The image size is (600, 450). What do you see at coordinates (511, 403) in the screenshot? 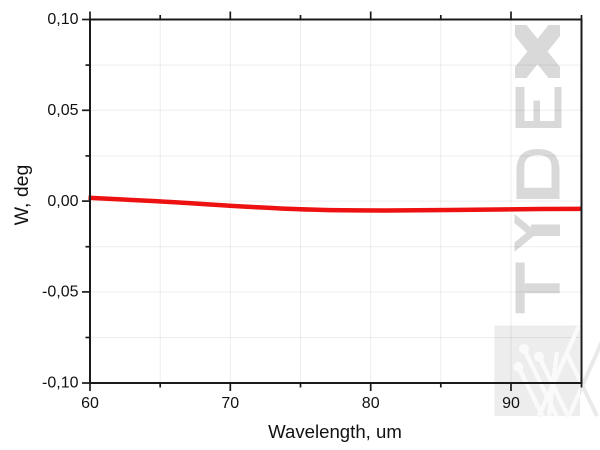
I see `svg-text: 90` at bounding box center [511, 403].